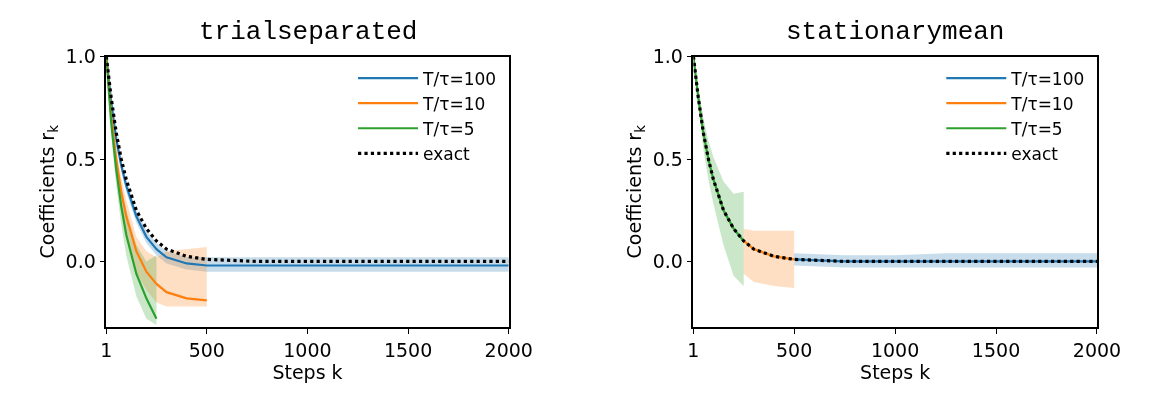 Image resolution: width=1170 pixels, height=404 pixels. Describe the element at coordinates (308, 32) in the screenshot. I see `chart-title: trialseparated` at that location.